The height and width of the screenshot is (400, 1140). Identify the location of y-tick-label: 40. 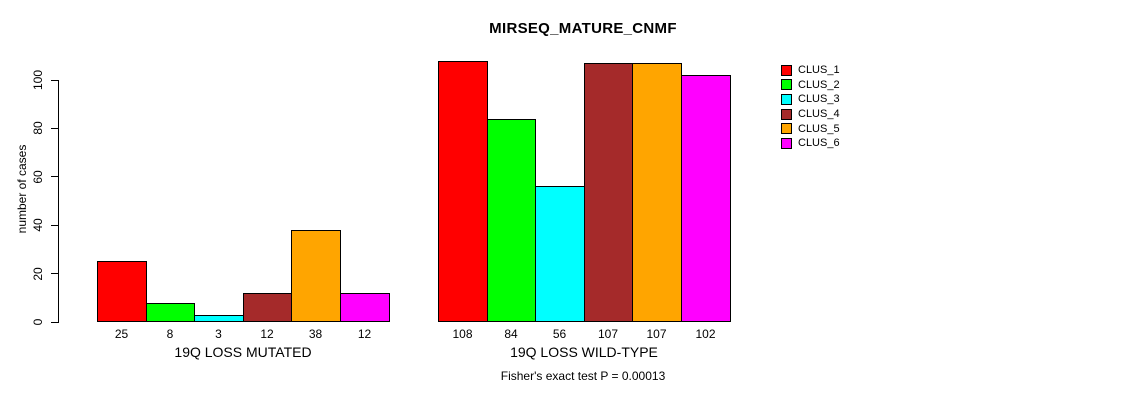
(38, 225).